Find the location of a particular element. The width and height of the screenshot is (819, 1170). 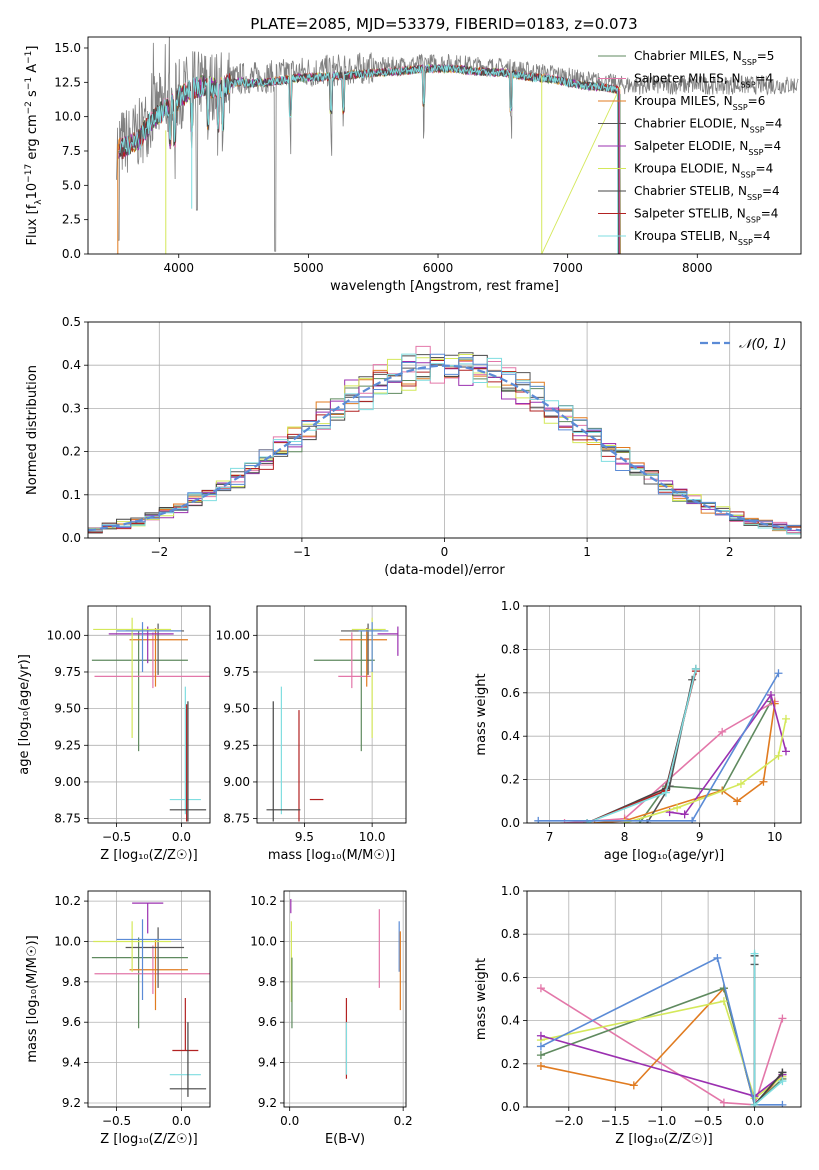

histogram-salpeter_miles is located at coordinates (444, 439).